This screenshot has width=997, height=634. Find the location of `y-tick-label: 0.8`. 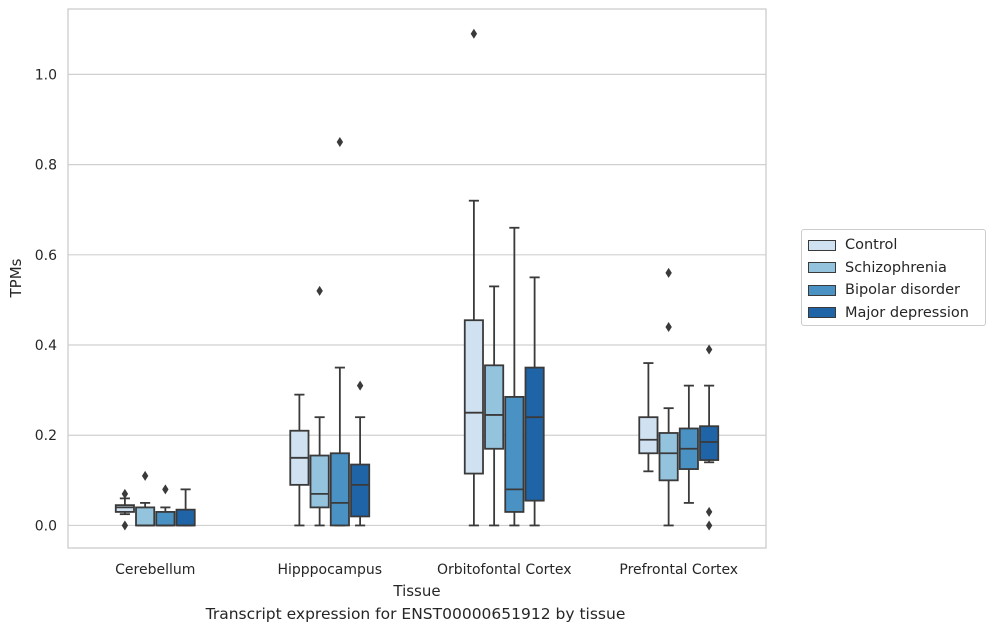

y-tick-label: 0.8 is located at coordinates (46, 166).